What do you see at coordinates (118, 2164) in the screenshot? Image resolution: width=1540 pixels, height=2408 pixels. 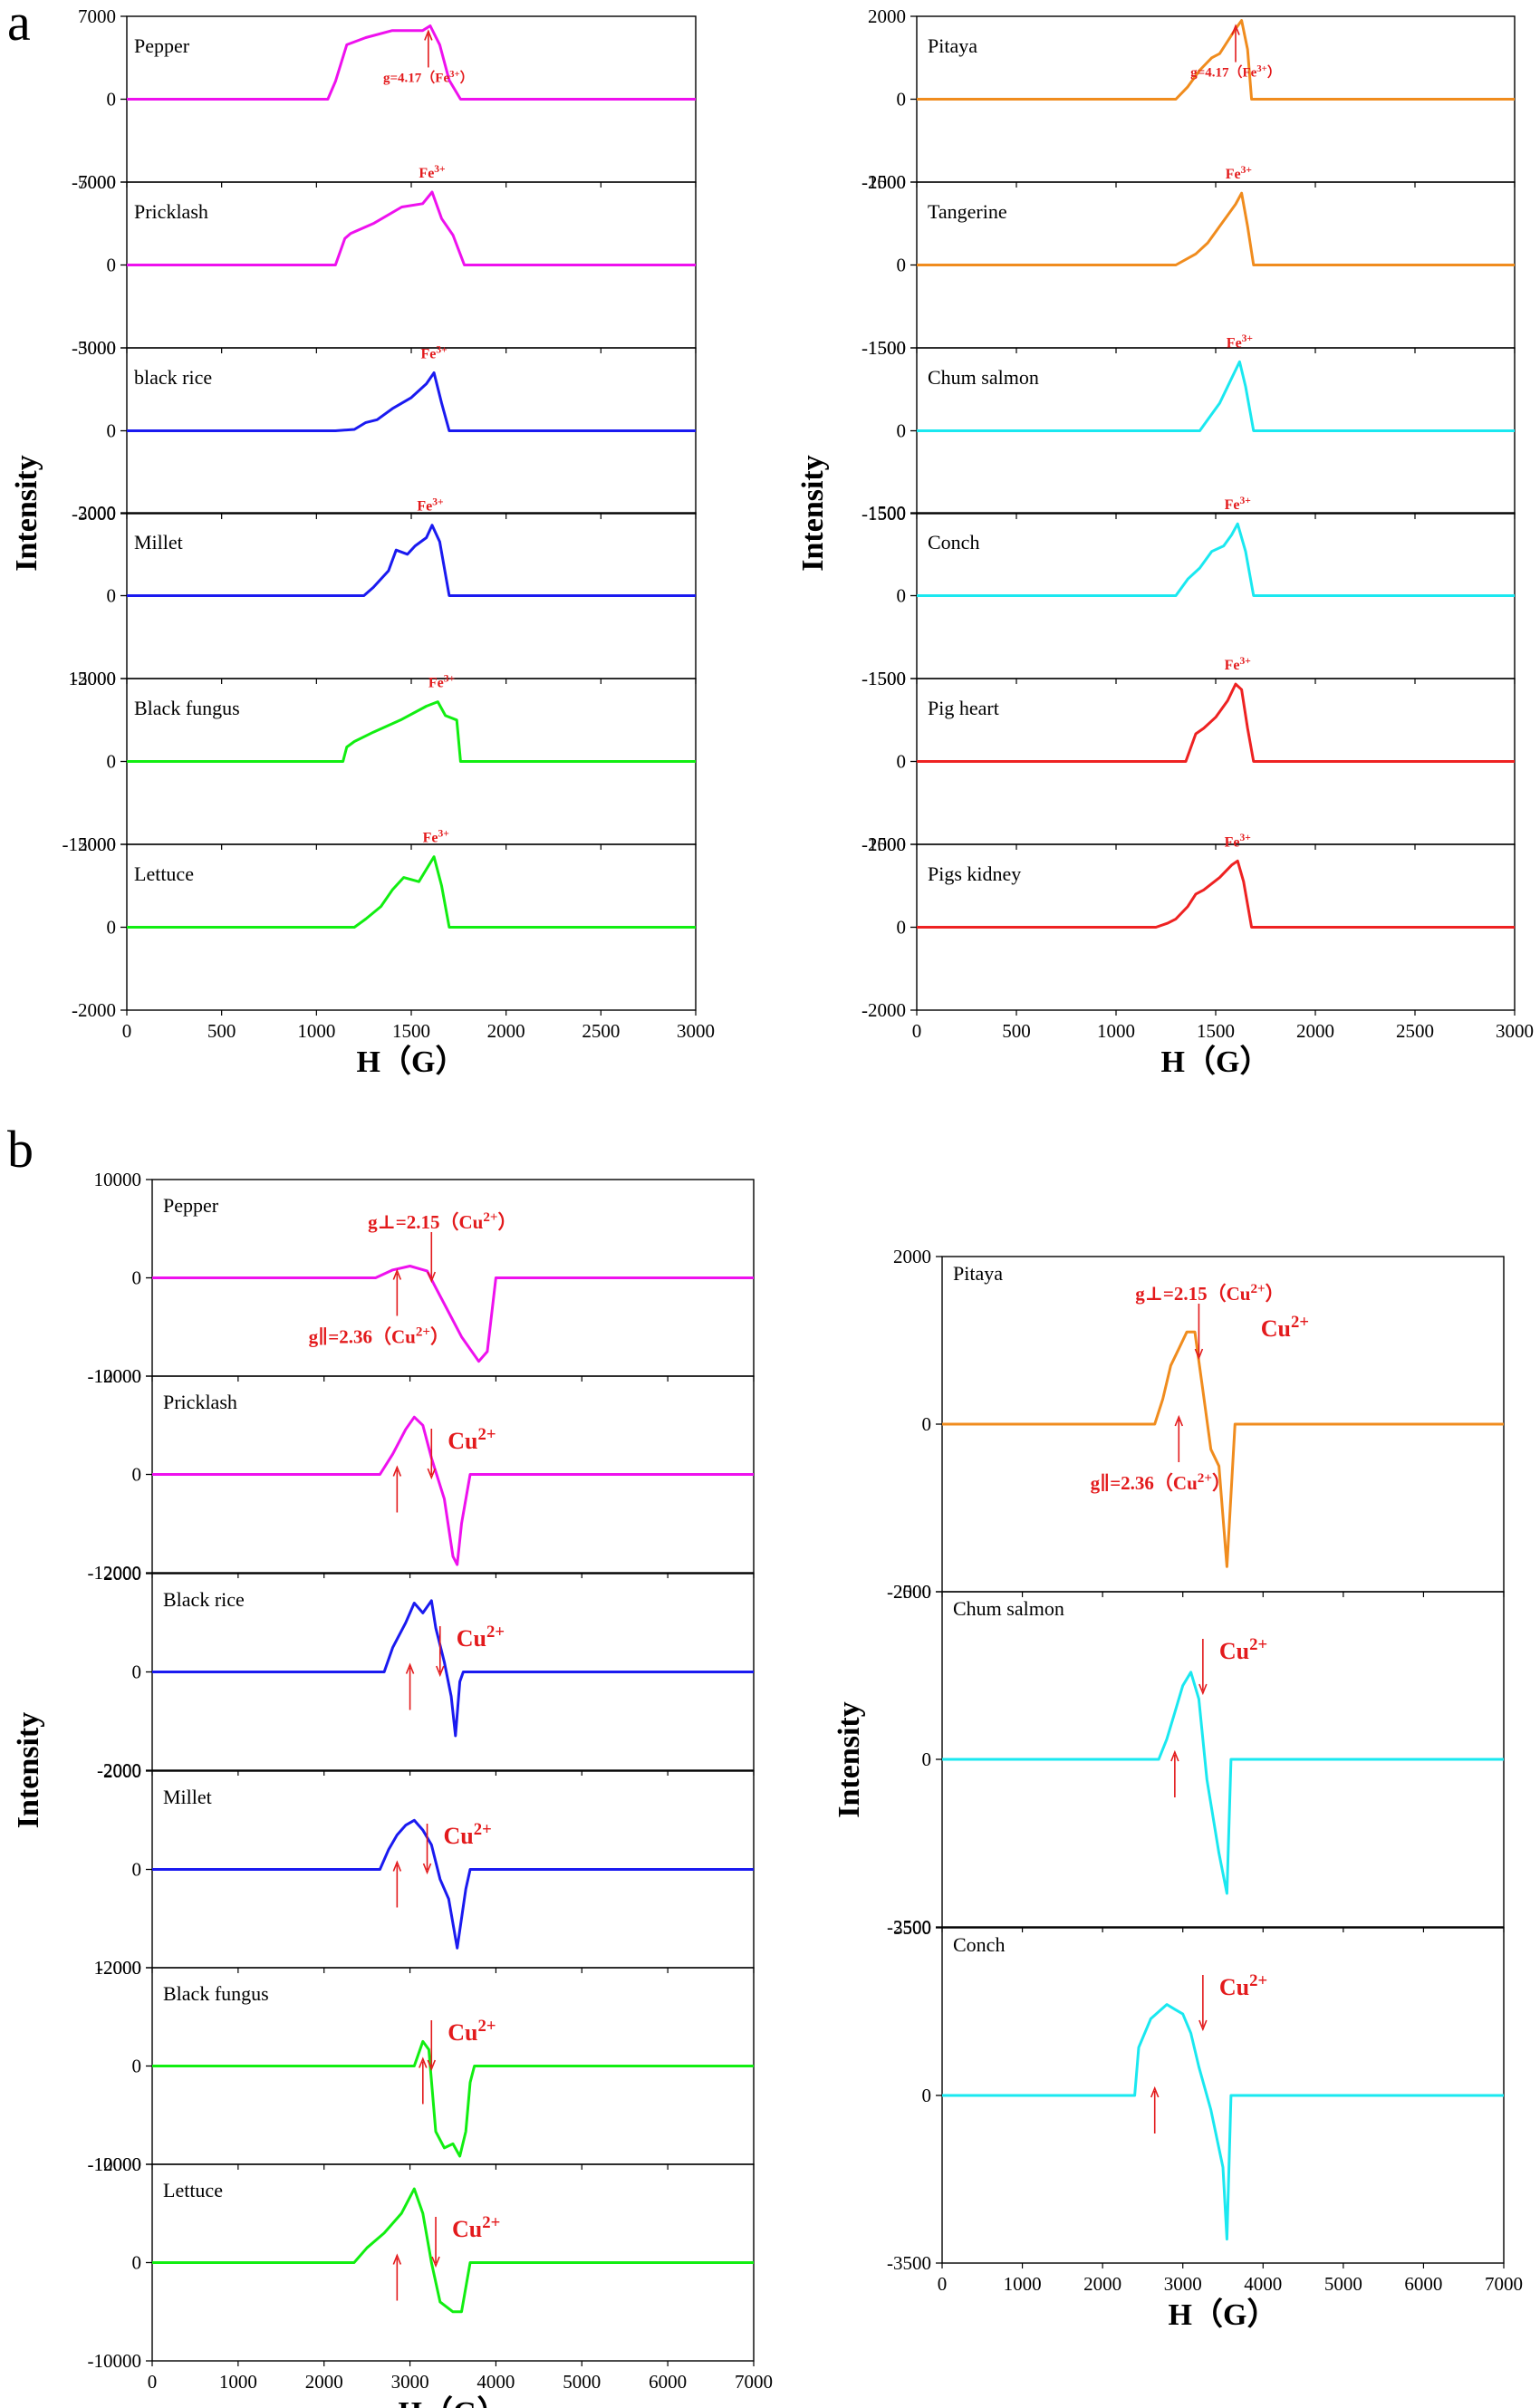 I see `y-tick-label: 10000` at bounding box center [118, 2164].